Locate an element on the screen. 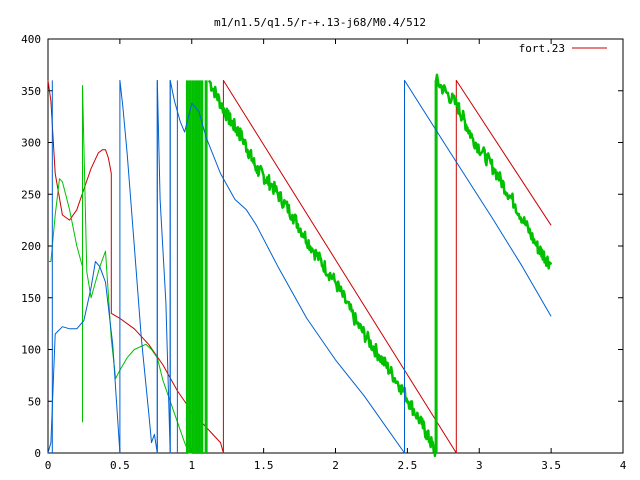 Image resolution: width=640 pixels, height=480 pixels. x-tick-label: 1 is located at coordinates (191, 465).